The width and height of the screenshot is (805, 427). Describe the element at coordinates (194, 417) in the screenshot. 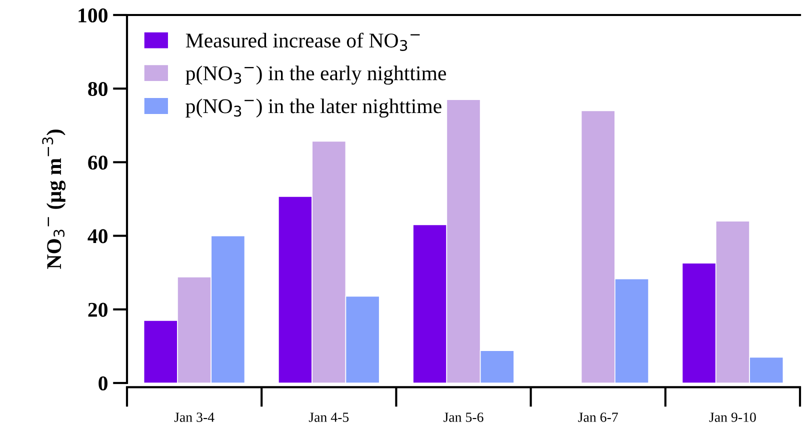

I see `x-tick-label: Jan 3-4` at that location.